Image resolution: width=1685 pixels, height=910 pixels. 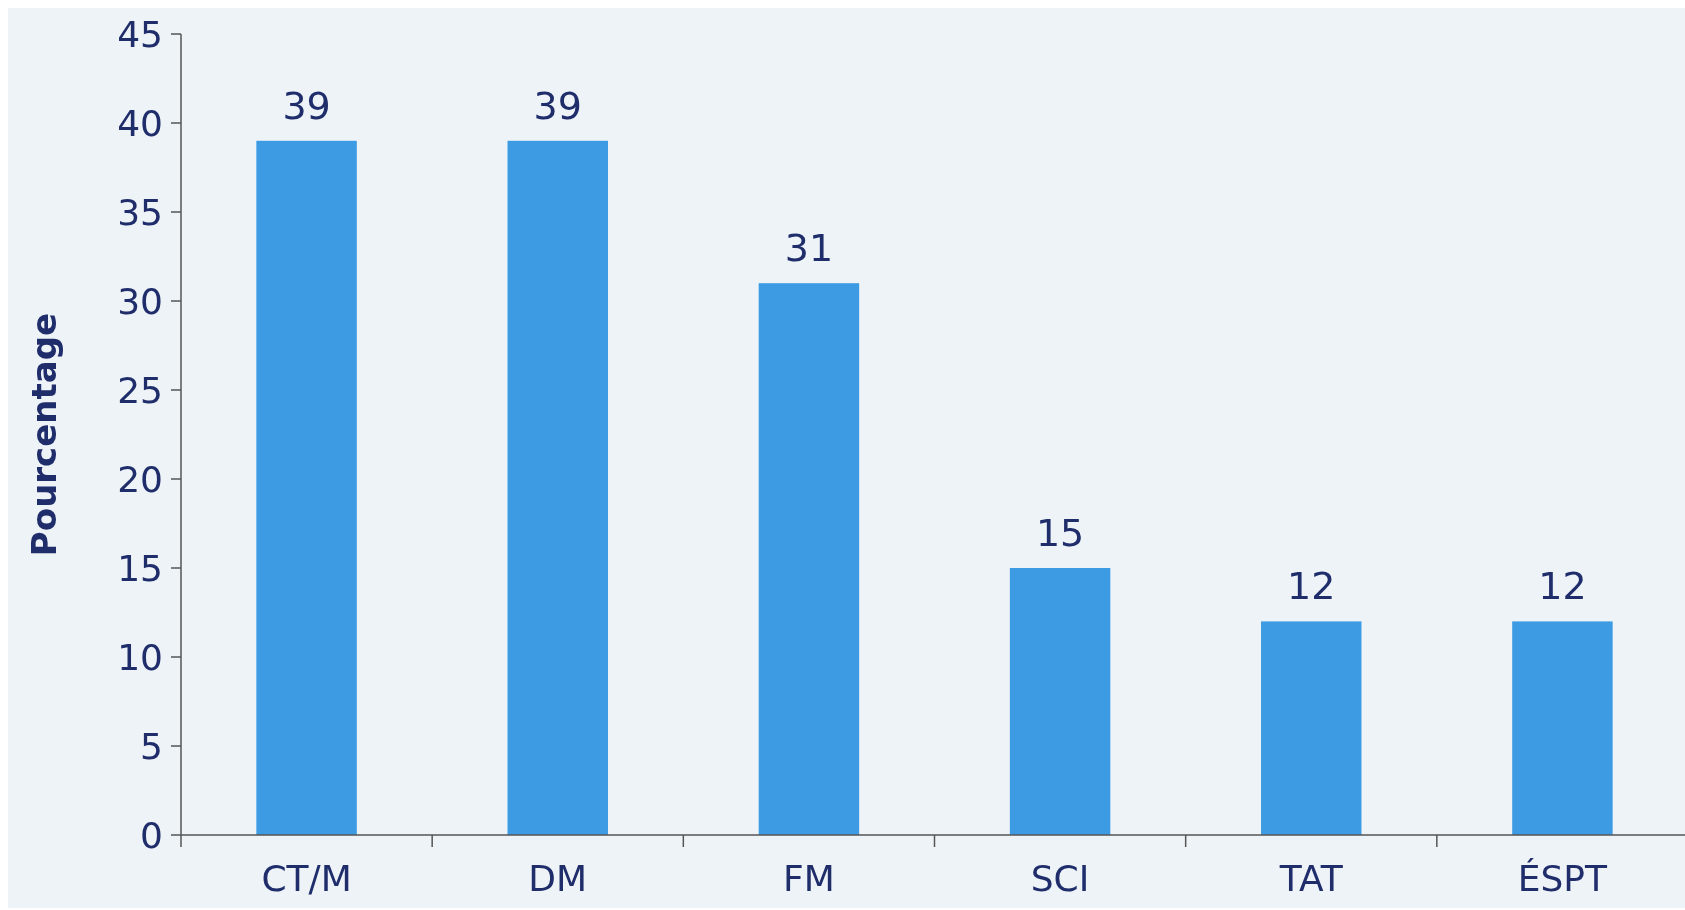 What do you see at coordinates (809, 248) in the screenshot?
I see `data-label: 31` at bounding box center [809, 248].